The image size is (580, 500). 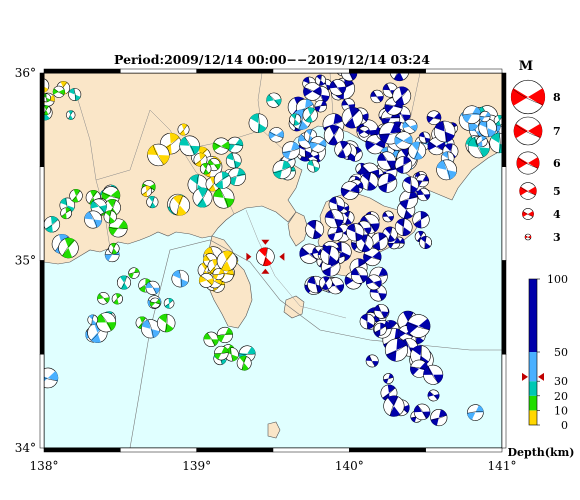 I want to click on longitude-label: 138°, so click(x=44, y=466).